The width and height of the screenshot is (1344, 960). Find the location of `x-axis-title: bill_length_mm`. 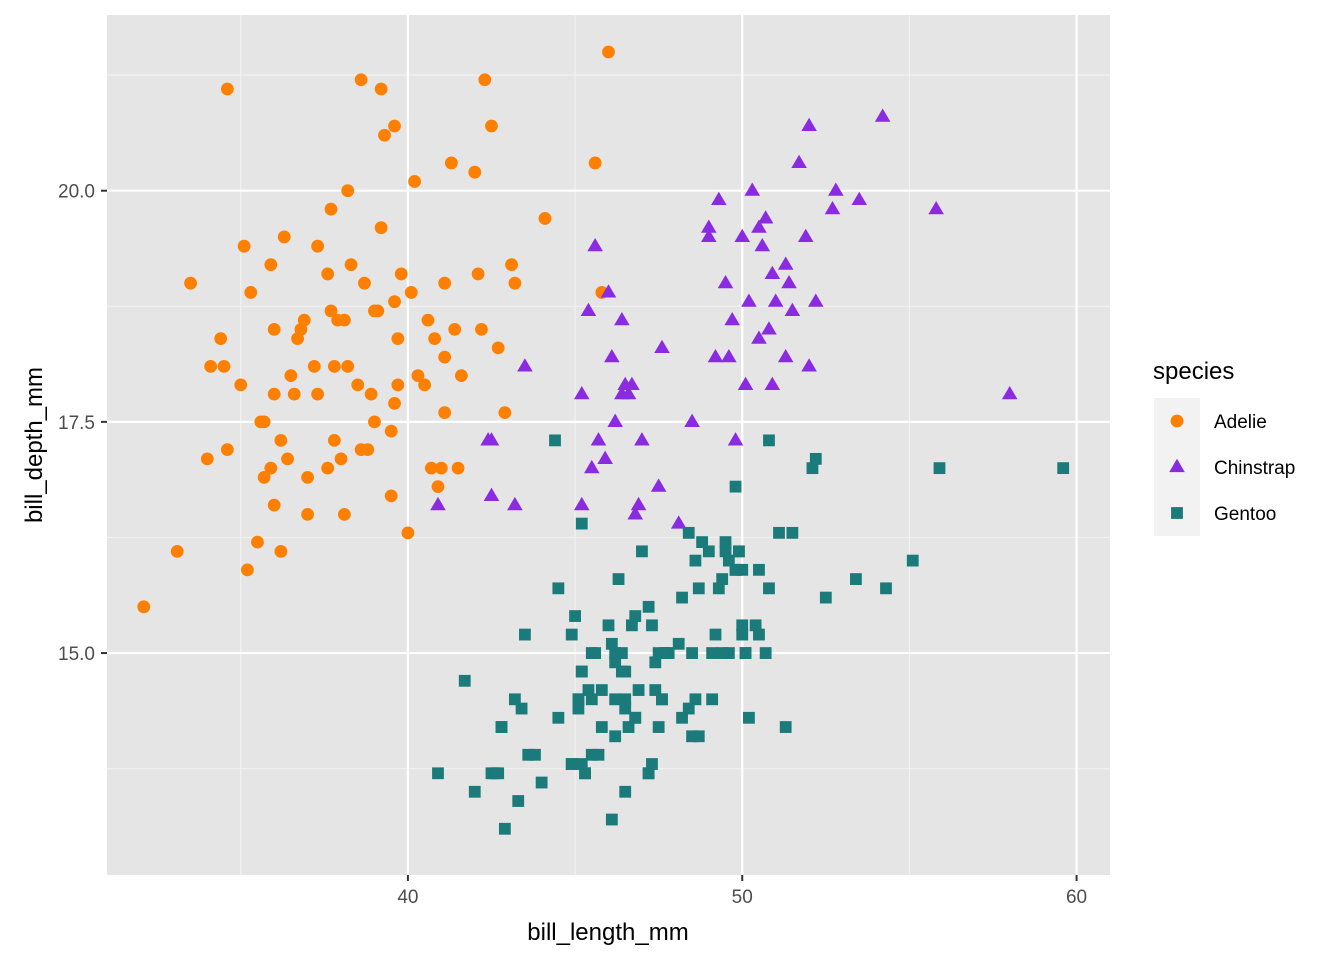

x-axis-title: bill_length_mm is located at coordinates (607, 932).